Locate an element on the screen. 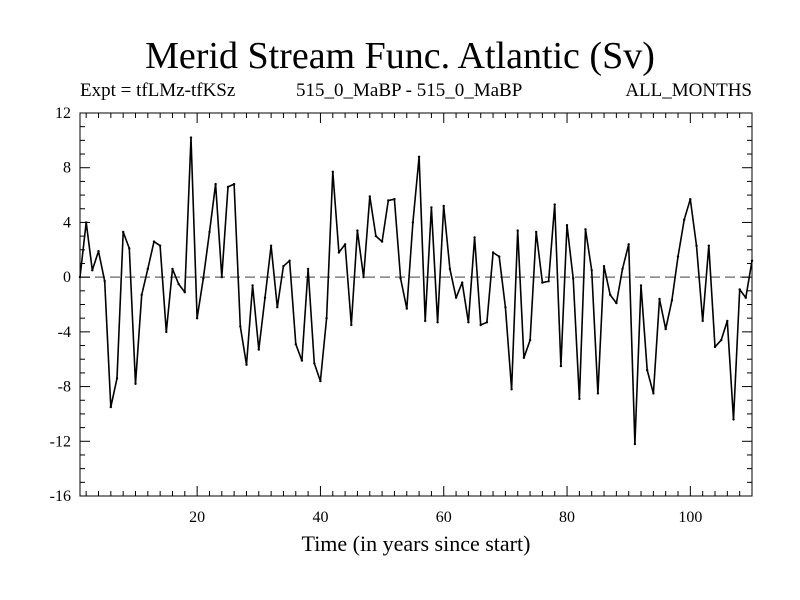 The image size is (800, 600). period-label: 515_0_MaBP - 515_0_MaBP is located at coordinates (409, 90).